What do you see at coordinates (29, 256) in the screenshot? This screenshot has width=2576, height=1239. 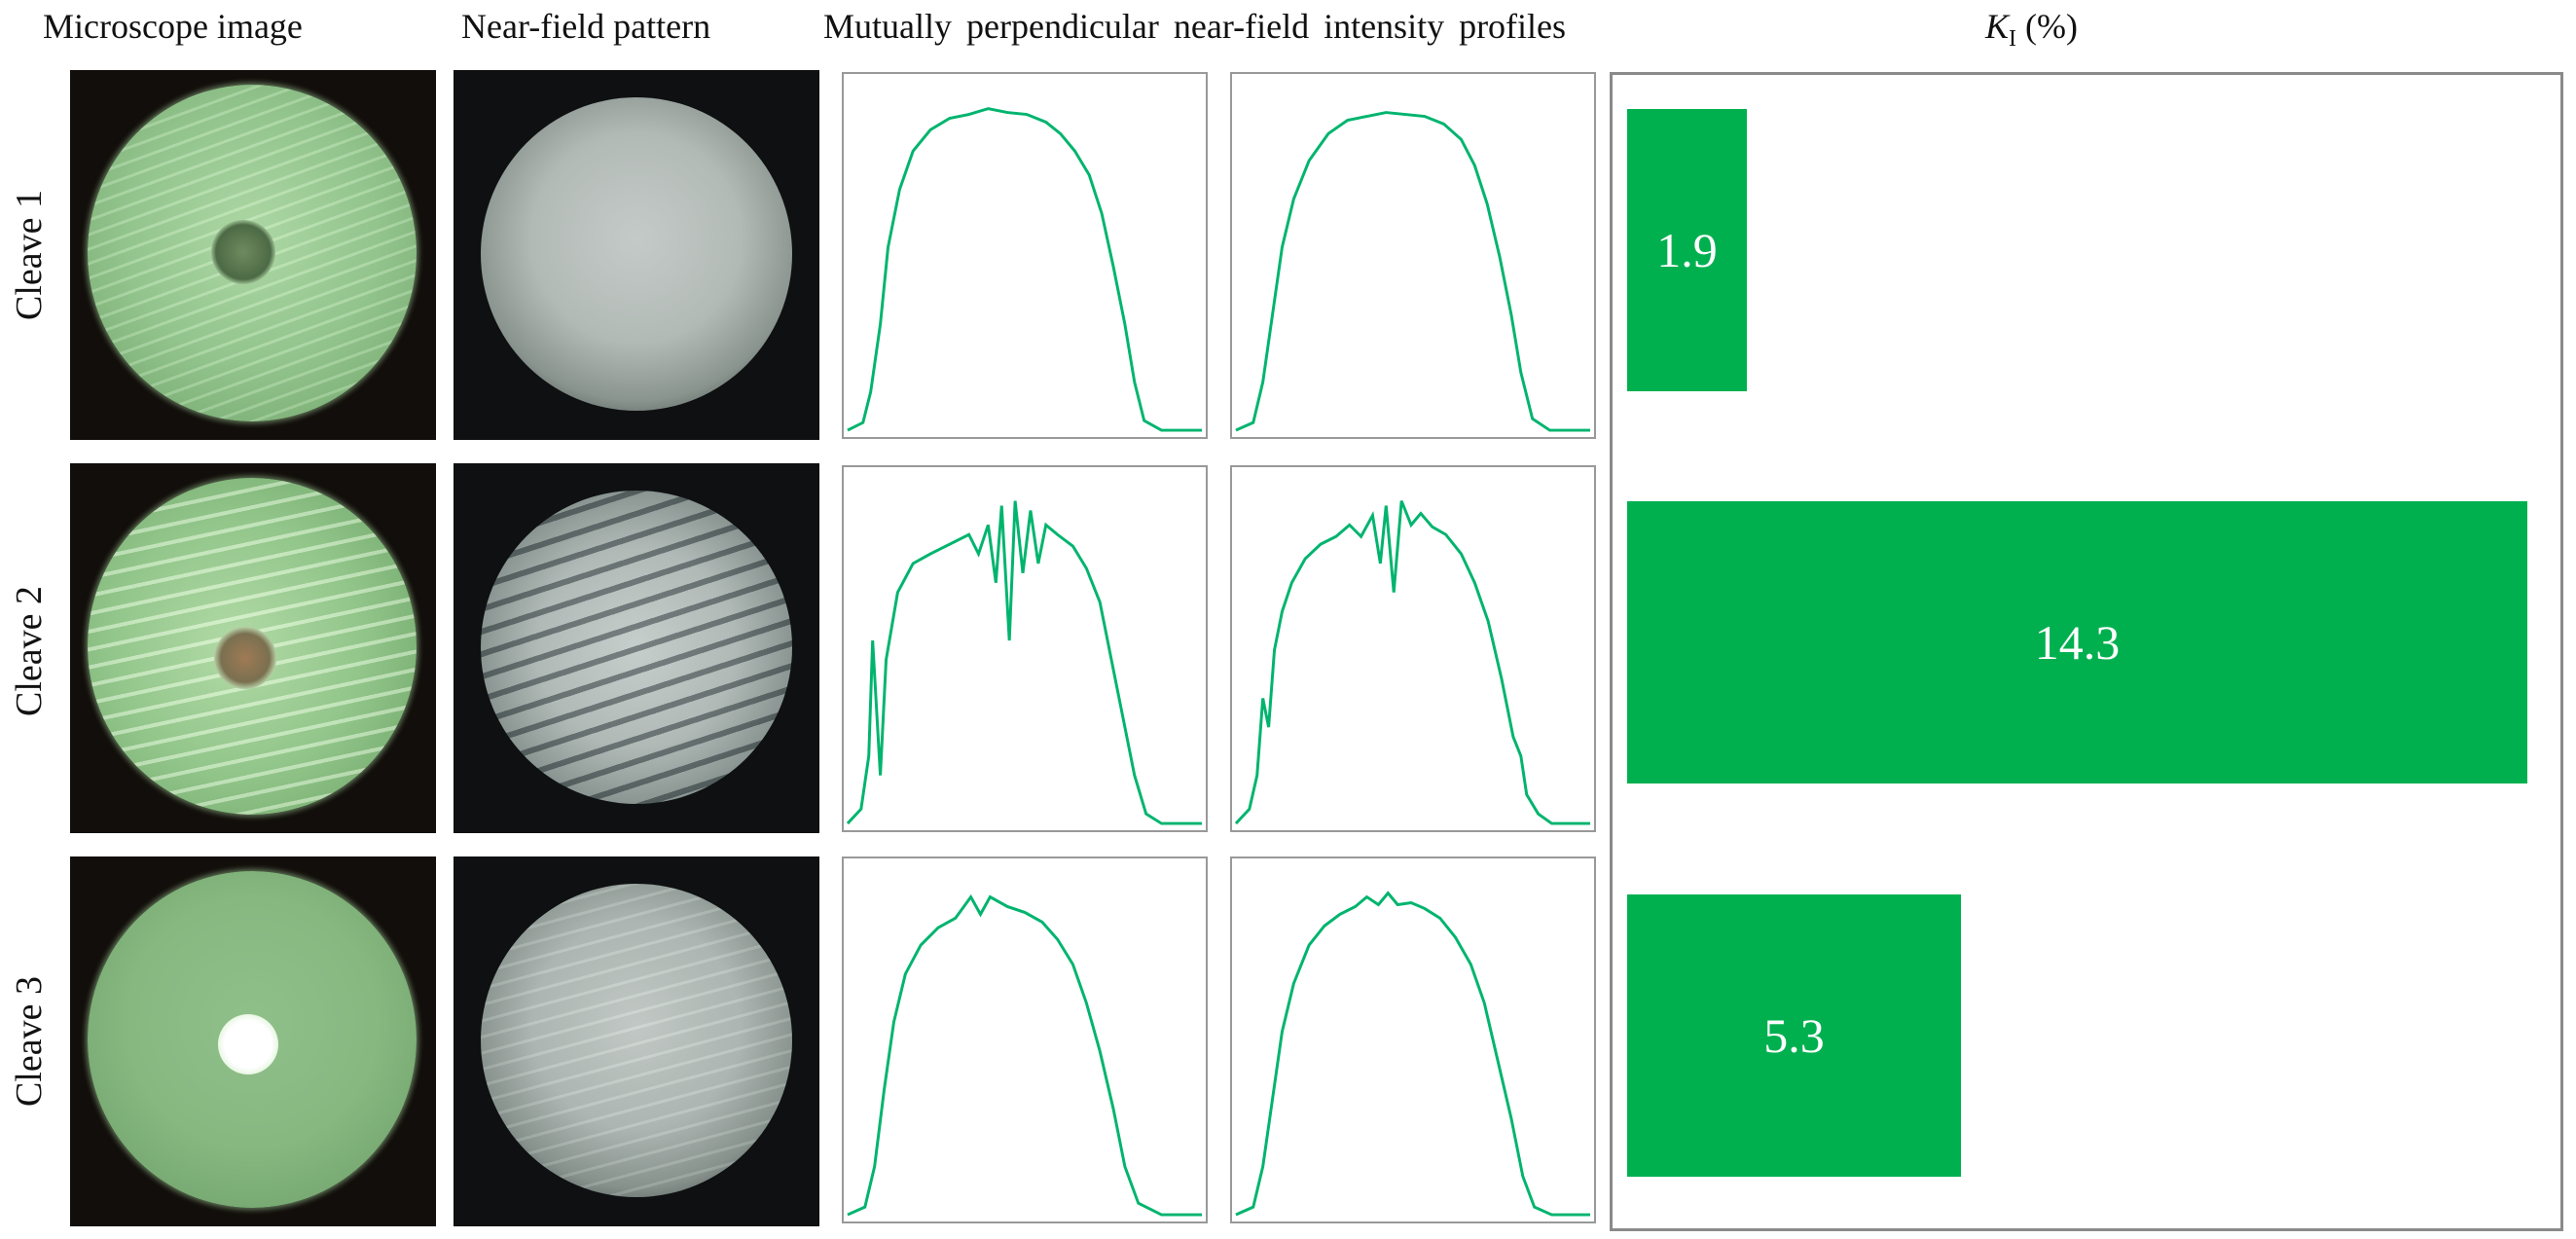 I see `row-label-cleave-1: Cleave 1` at bounding box center [29, 256].